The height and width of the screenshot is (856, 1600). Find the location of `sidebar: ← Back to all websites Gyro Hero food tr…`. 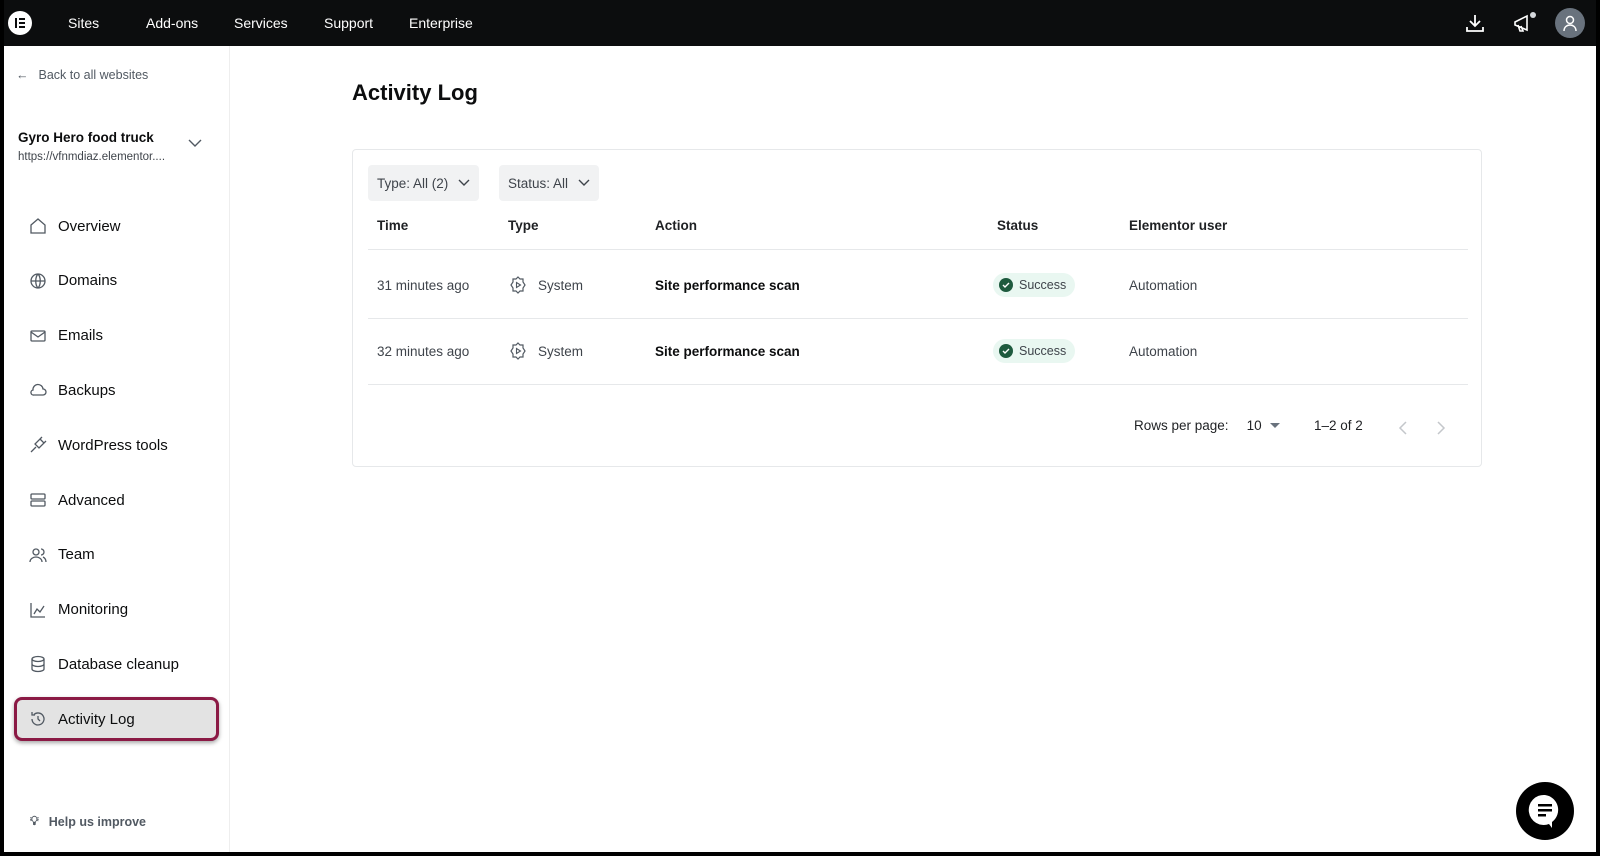

sidebar: ← Back to all websites Gyro Hero food tr… is located at coordinates (117, 449).